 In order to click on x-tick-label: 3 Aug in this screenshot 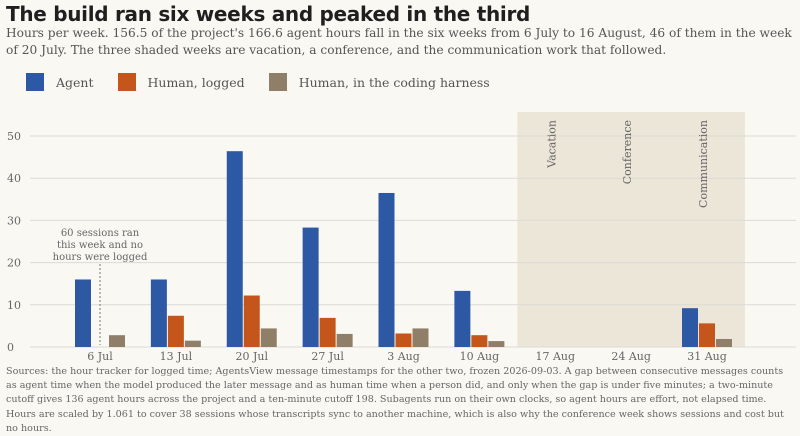, I will do `click(403, 356)`.